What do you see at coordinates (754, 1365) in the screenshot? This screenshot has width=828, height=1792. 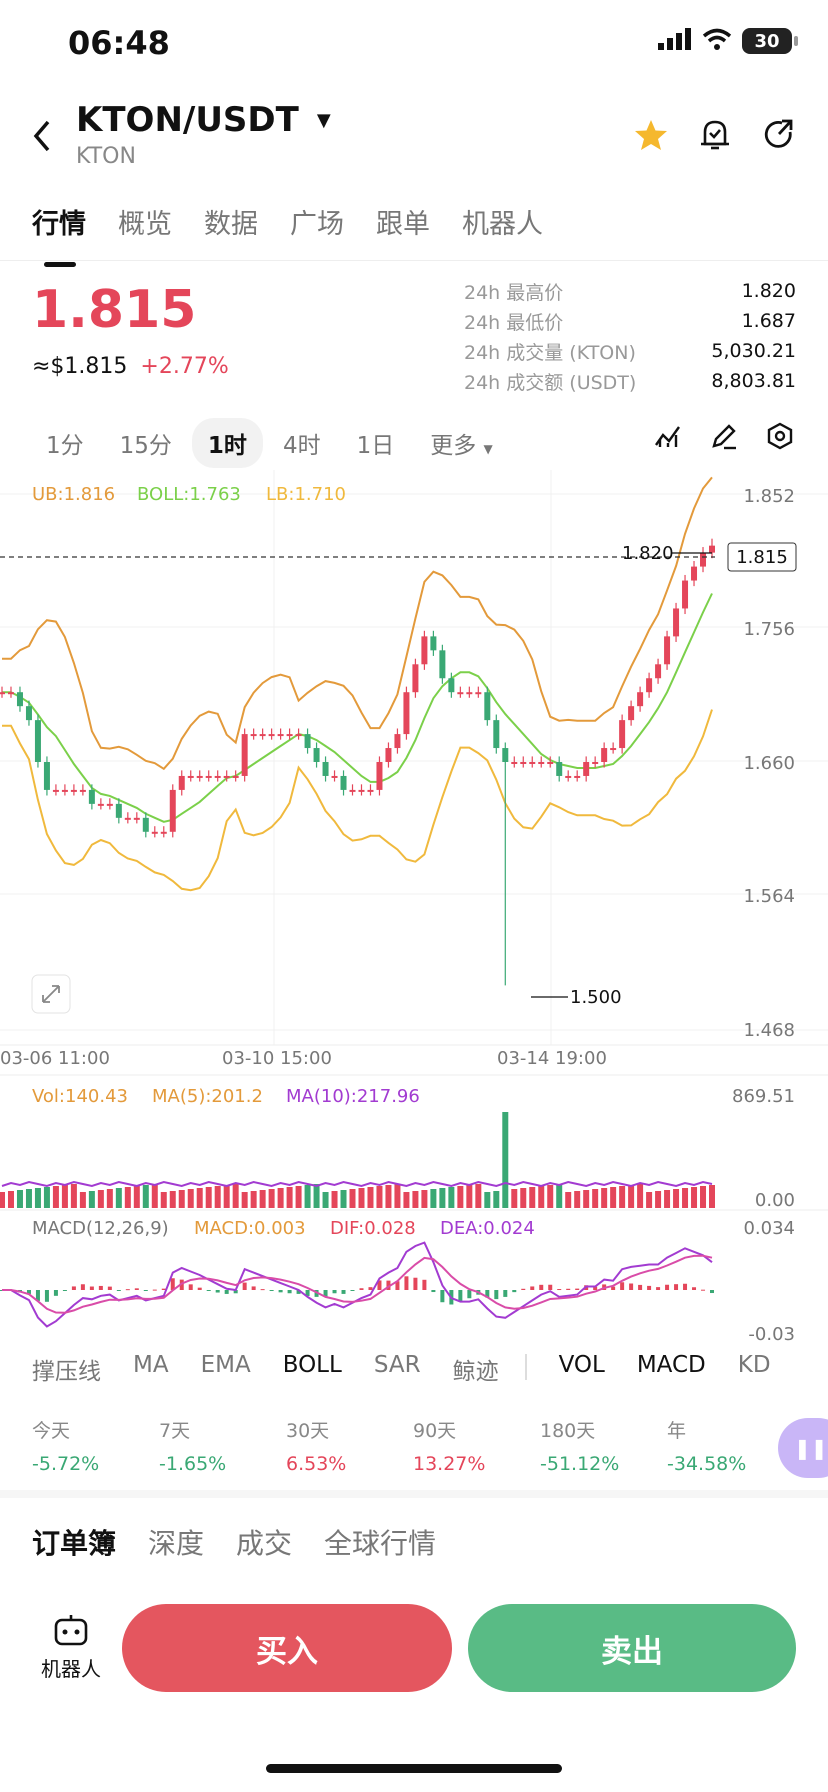 I see `ind-kd: KD` at bounding box center [754, 1365].